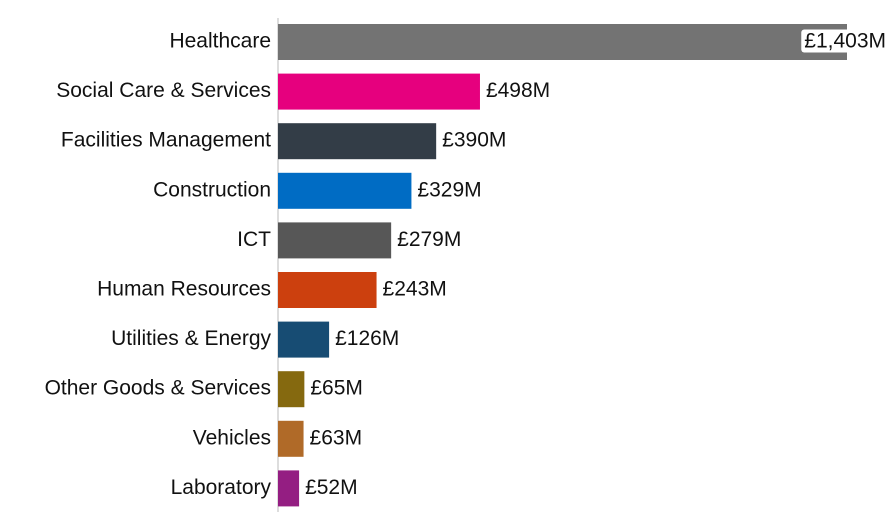 This screenshot has width=894, height=517. What do you see at coordinates (191, 338) in the screenshot?
I see `category-label: Utilities & Energy` at bounding box center [191, 338].